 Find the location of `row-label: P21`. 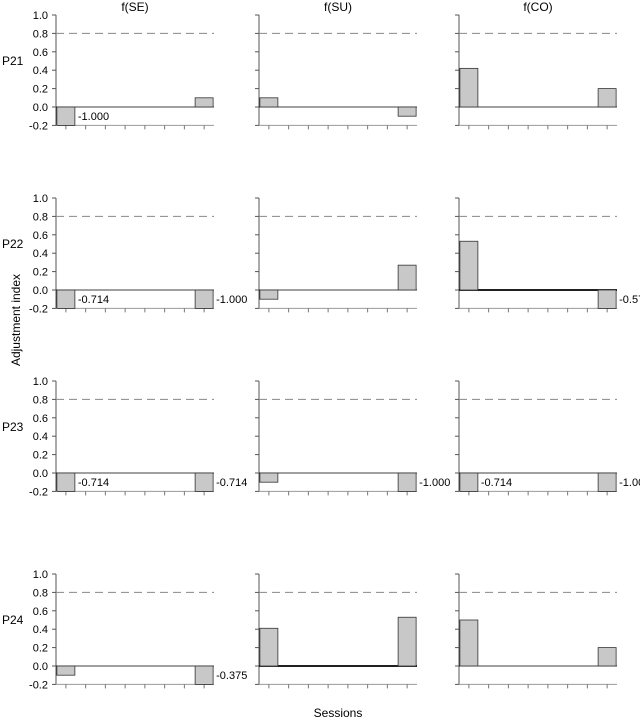

row-label: P21 is located at coordinates (13, 61).